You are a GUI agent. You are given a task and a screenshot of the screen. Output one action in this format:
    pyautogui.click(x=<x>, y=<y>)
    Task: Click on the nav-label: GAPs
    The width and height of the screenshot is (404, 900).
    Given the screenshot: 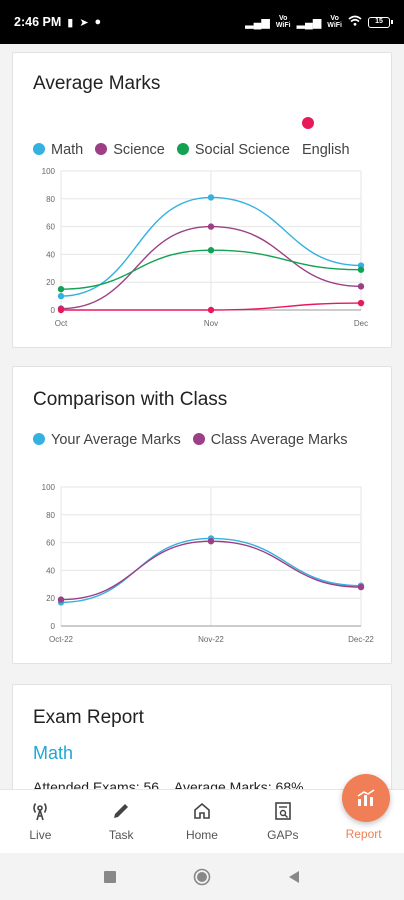 What is the action you would take?
    pyautogui.click(x=283, y=835)
    